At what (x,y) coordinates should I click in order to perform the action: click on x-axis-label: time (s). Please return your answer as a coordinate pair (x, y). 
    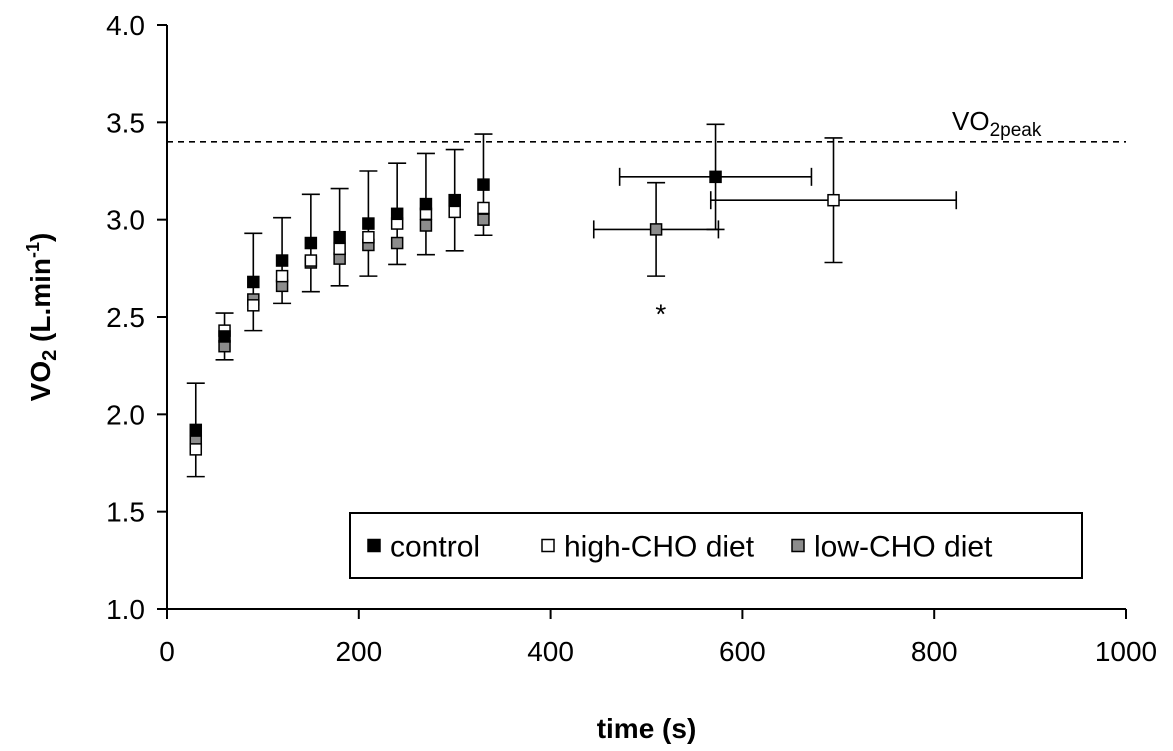
    Looking at the image, I should click on (647, 728).